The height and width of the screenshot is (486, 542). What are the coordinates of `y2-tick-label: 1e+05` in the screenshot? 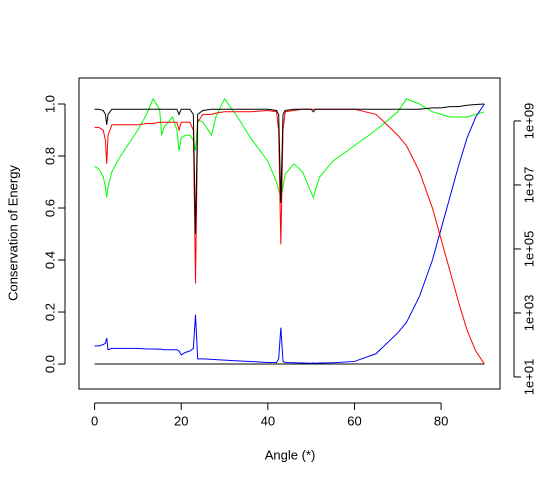 It's located at (528, 249).